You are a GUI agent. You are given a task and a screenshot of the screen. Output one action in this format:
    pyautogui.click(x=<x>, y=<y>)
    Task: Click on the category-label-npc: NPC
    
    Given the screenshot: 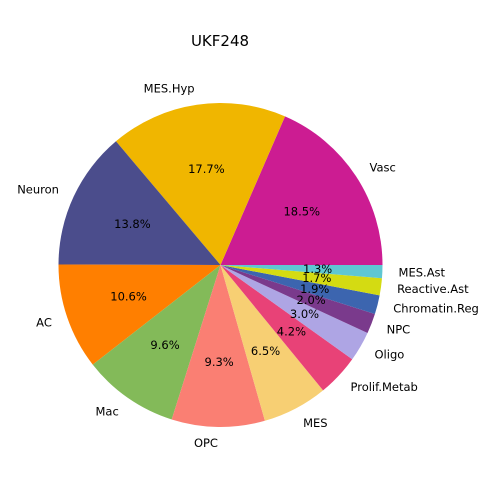 What is the action you would take?
    pyautogui.click(x=399, y=330)
    